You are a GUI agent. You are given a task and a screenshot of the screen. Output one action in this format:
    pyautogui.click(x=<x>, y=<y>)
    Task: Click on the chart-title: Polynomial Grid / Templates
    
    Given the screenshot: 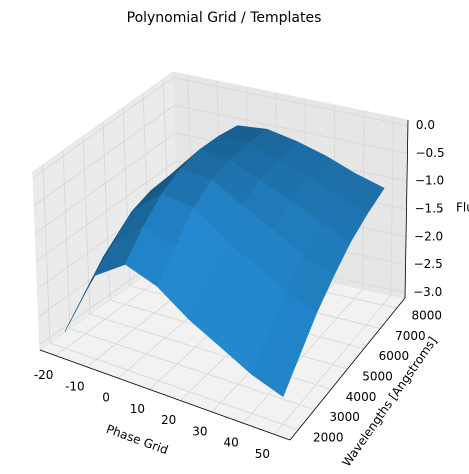 What is the action you would take?
    pyautogui.click(x=224, y=18)
    